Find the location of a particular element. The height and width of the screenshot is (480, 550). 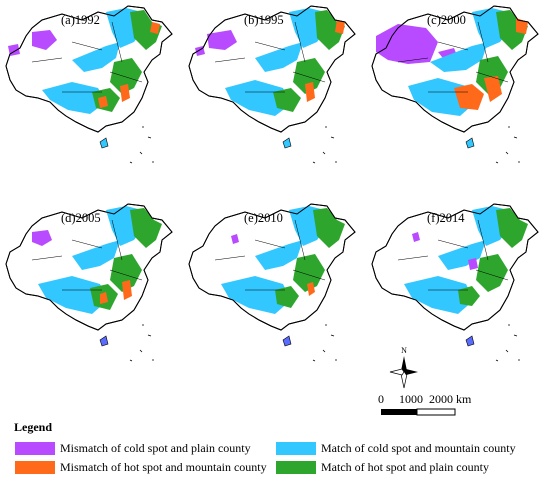

china-map-1992 is located at coordinates (89, 84).